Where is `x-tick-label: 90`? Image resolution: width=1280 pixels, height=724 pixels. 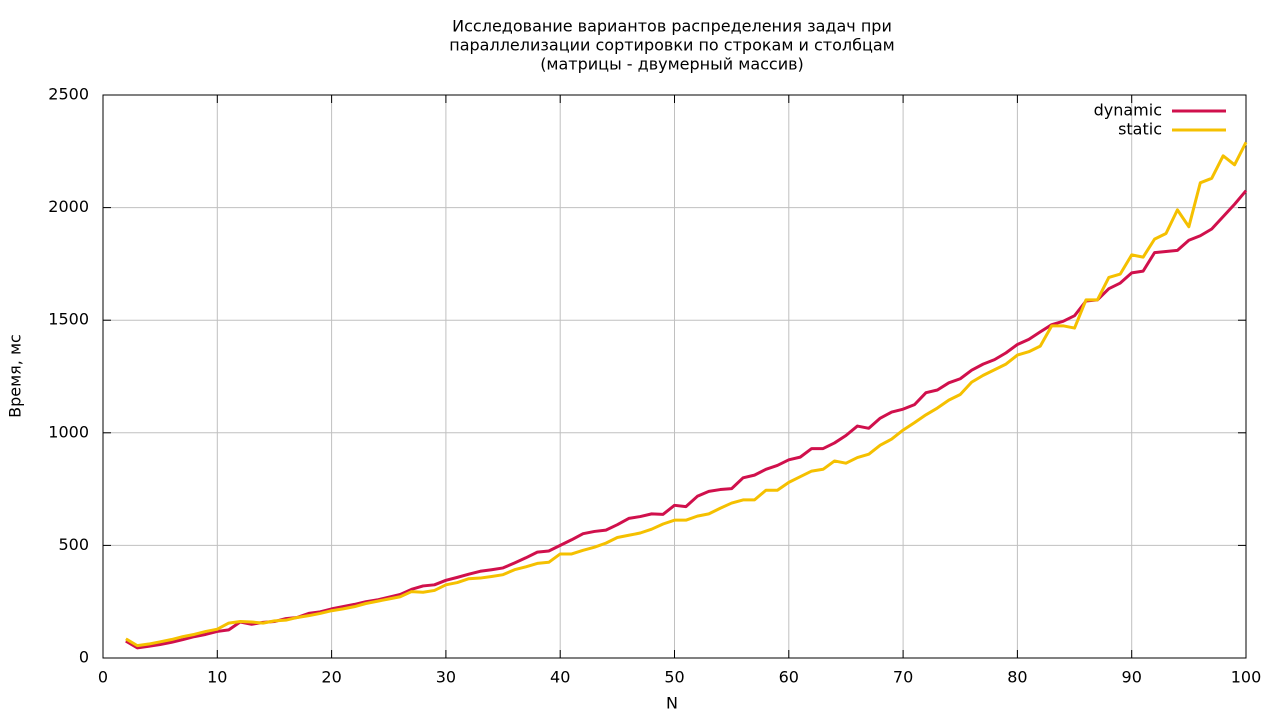
x-tick-label: 90 is located at coordinates (1132, 677).